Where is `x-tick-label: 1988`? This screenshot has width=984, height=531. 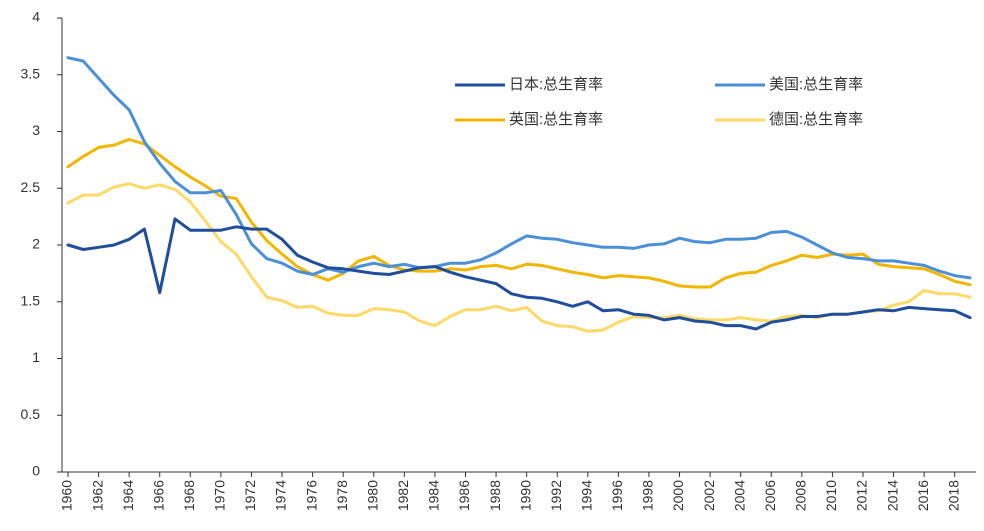 x-tick-label: 1988 is located at coordinates (495, 495).